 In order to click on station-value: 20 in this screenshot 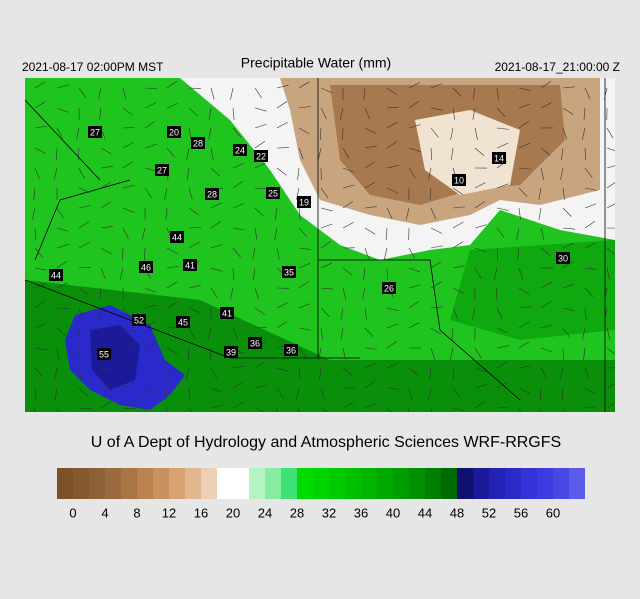, I will do `click(174, 132)`.